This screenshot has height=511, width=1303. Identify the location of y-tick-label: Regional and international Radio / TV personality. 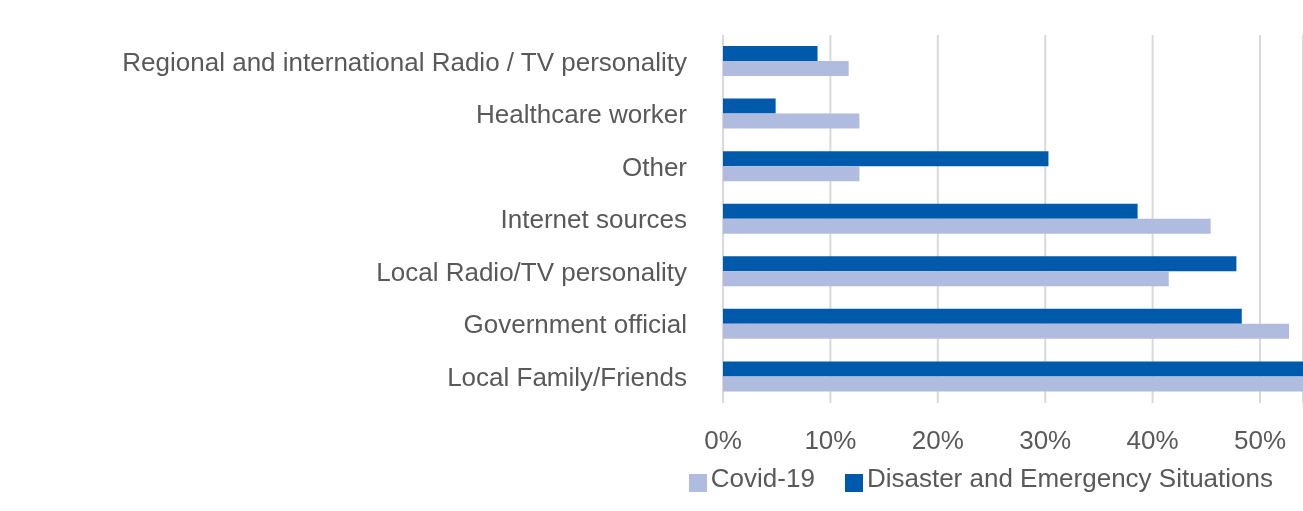
(404, 61).